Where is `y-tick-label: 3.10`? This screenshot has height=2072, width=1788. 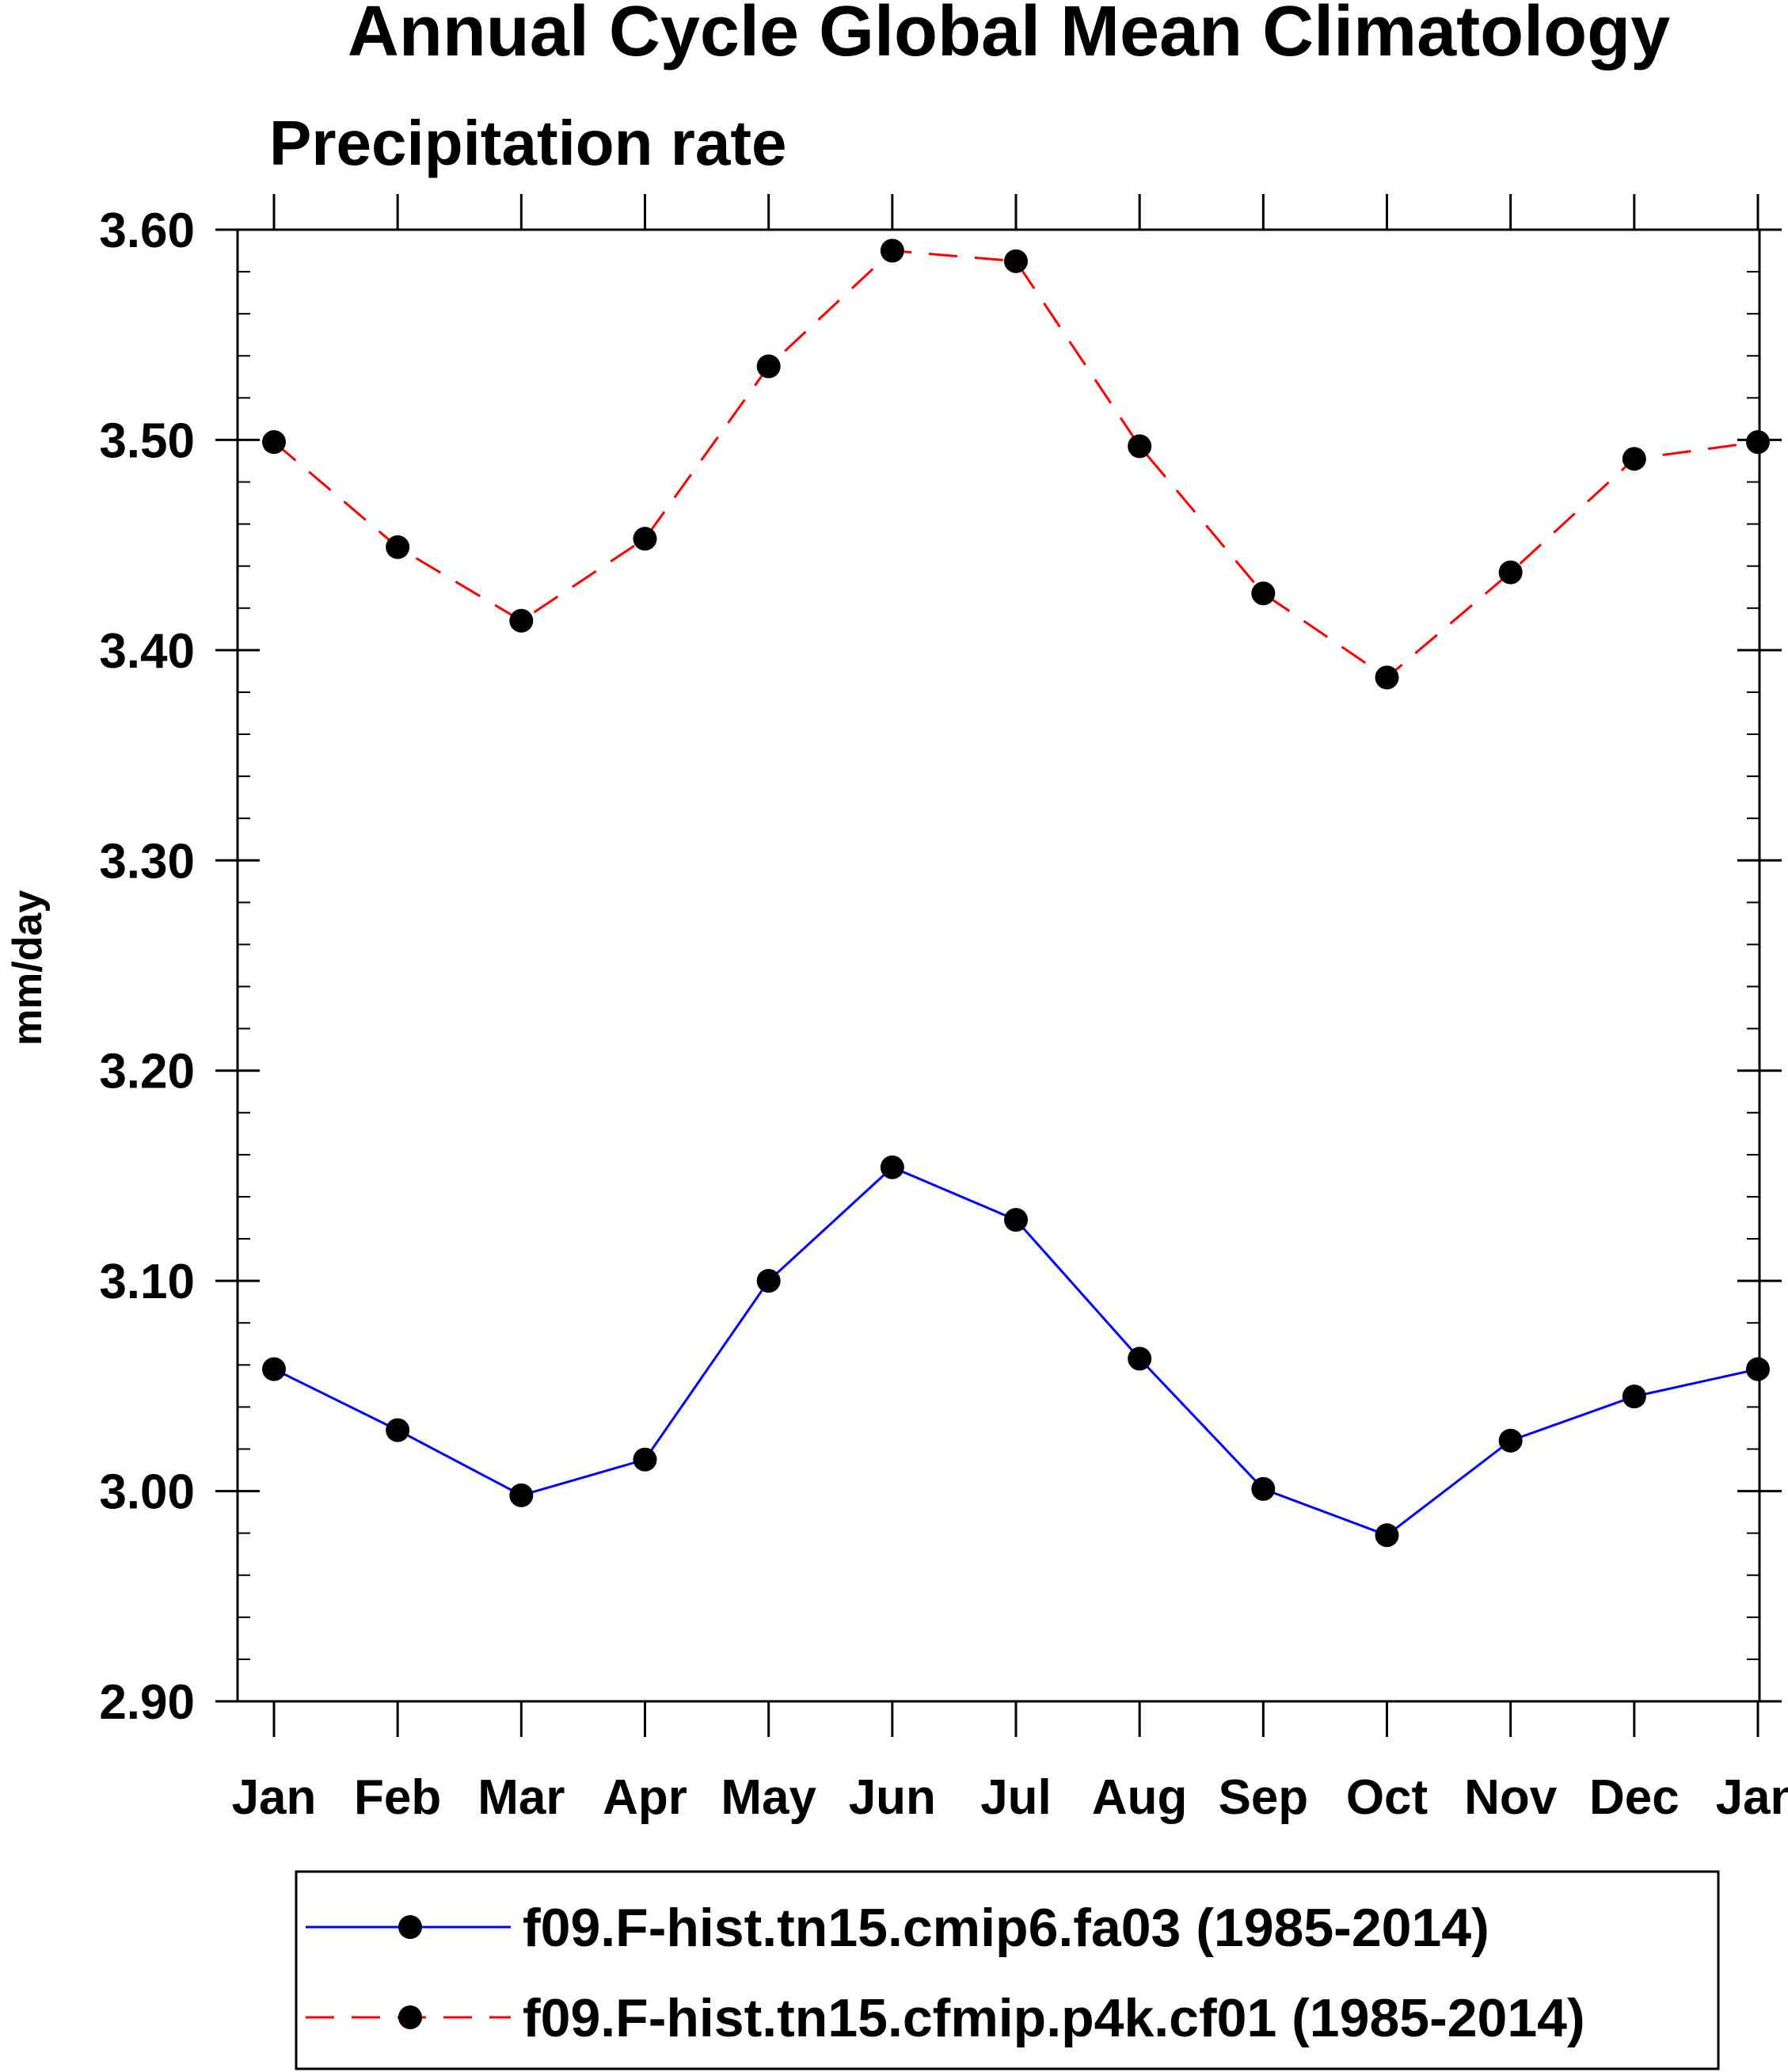 y-tick-label: 3.10 is located at coordinates (147, 1282).